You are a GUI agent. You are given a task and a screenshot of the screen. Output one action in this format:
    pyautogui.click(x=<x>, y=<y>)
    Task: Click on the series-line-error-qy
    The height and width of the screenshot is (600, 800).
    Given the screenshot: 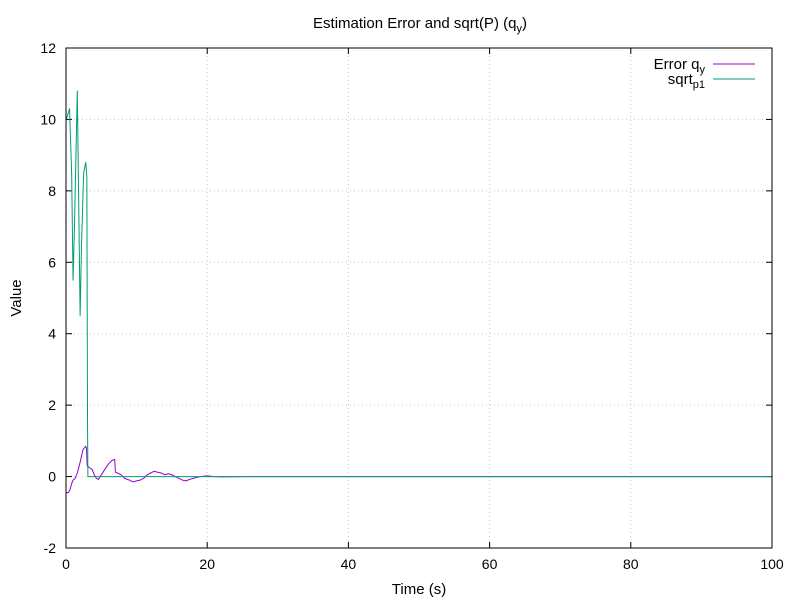 What is the action you would take?
    pyautogui.click(x=419, y=469)
    